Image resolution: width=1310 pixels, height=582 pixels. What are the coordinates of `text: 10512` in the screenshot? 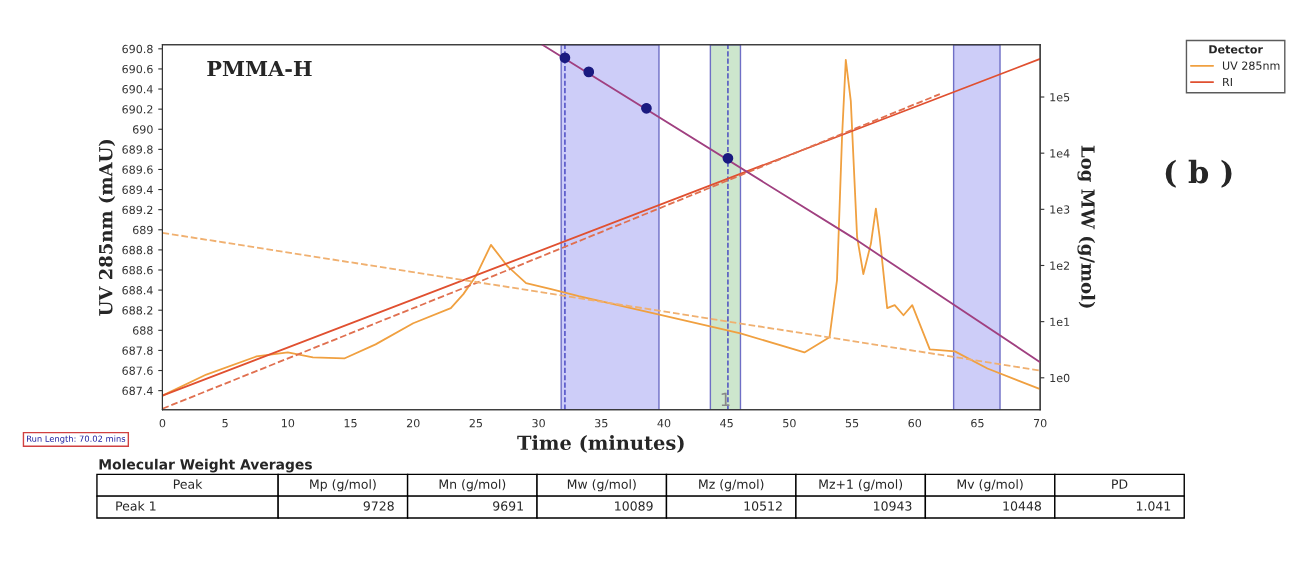 It's located at (763, 506).